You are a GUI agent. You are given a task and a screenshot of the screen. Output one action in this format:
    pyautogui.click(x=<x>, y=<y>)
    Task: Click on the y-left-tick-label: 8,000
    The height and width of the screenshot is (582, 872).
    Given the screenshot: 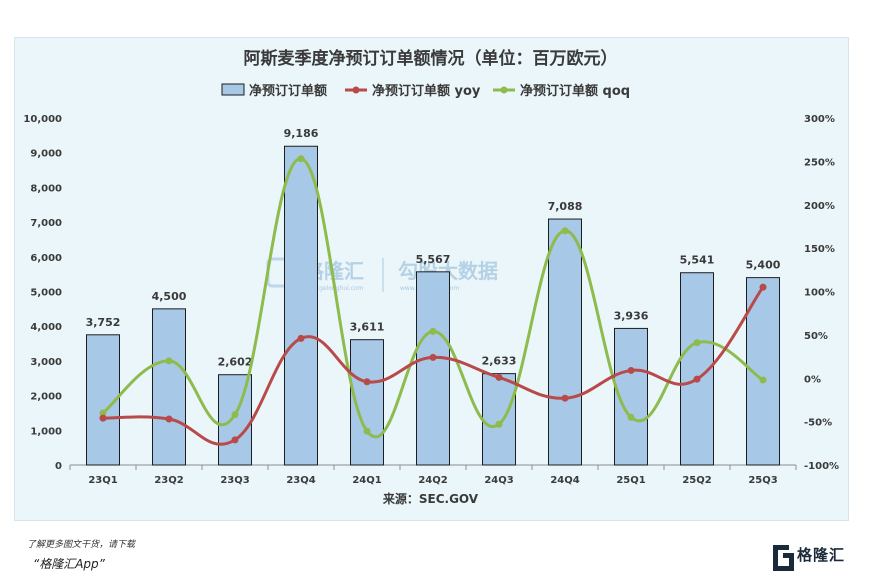 What is the action you would take?
    pyautogui.click(x=46, y=188)
    